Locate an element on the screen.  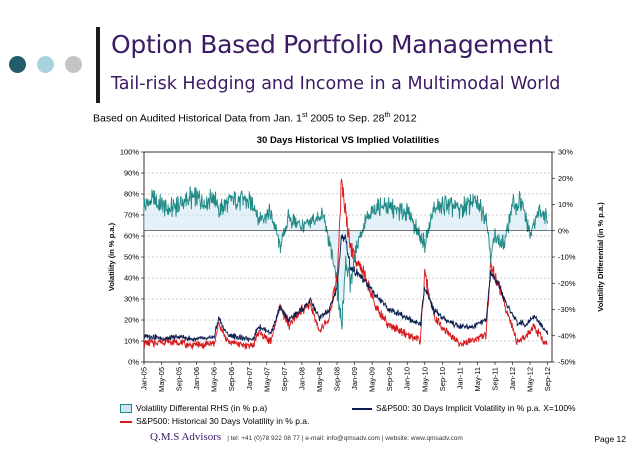
tick-label-x: May-12 is located at coordinates (530, 379).